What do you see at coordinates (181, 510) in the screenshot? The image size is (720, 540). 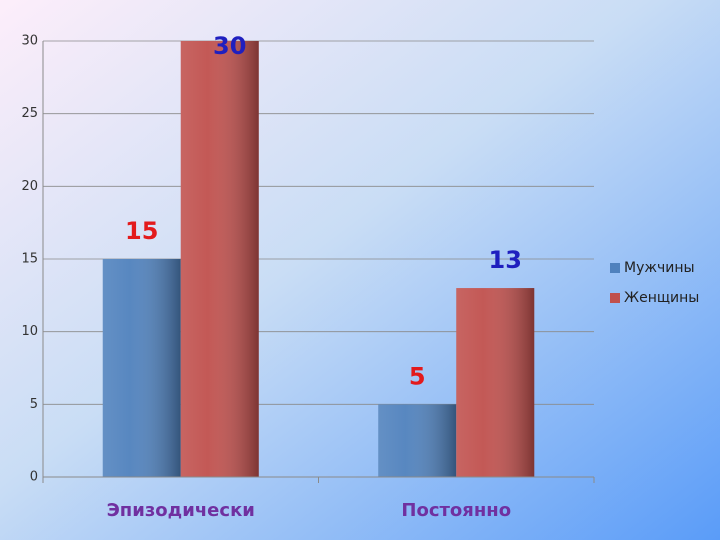 I see `x-tick-label: Эпизодически` at bounding box center [181, 510].